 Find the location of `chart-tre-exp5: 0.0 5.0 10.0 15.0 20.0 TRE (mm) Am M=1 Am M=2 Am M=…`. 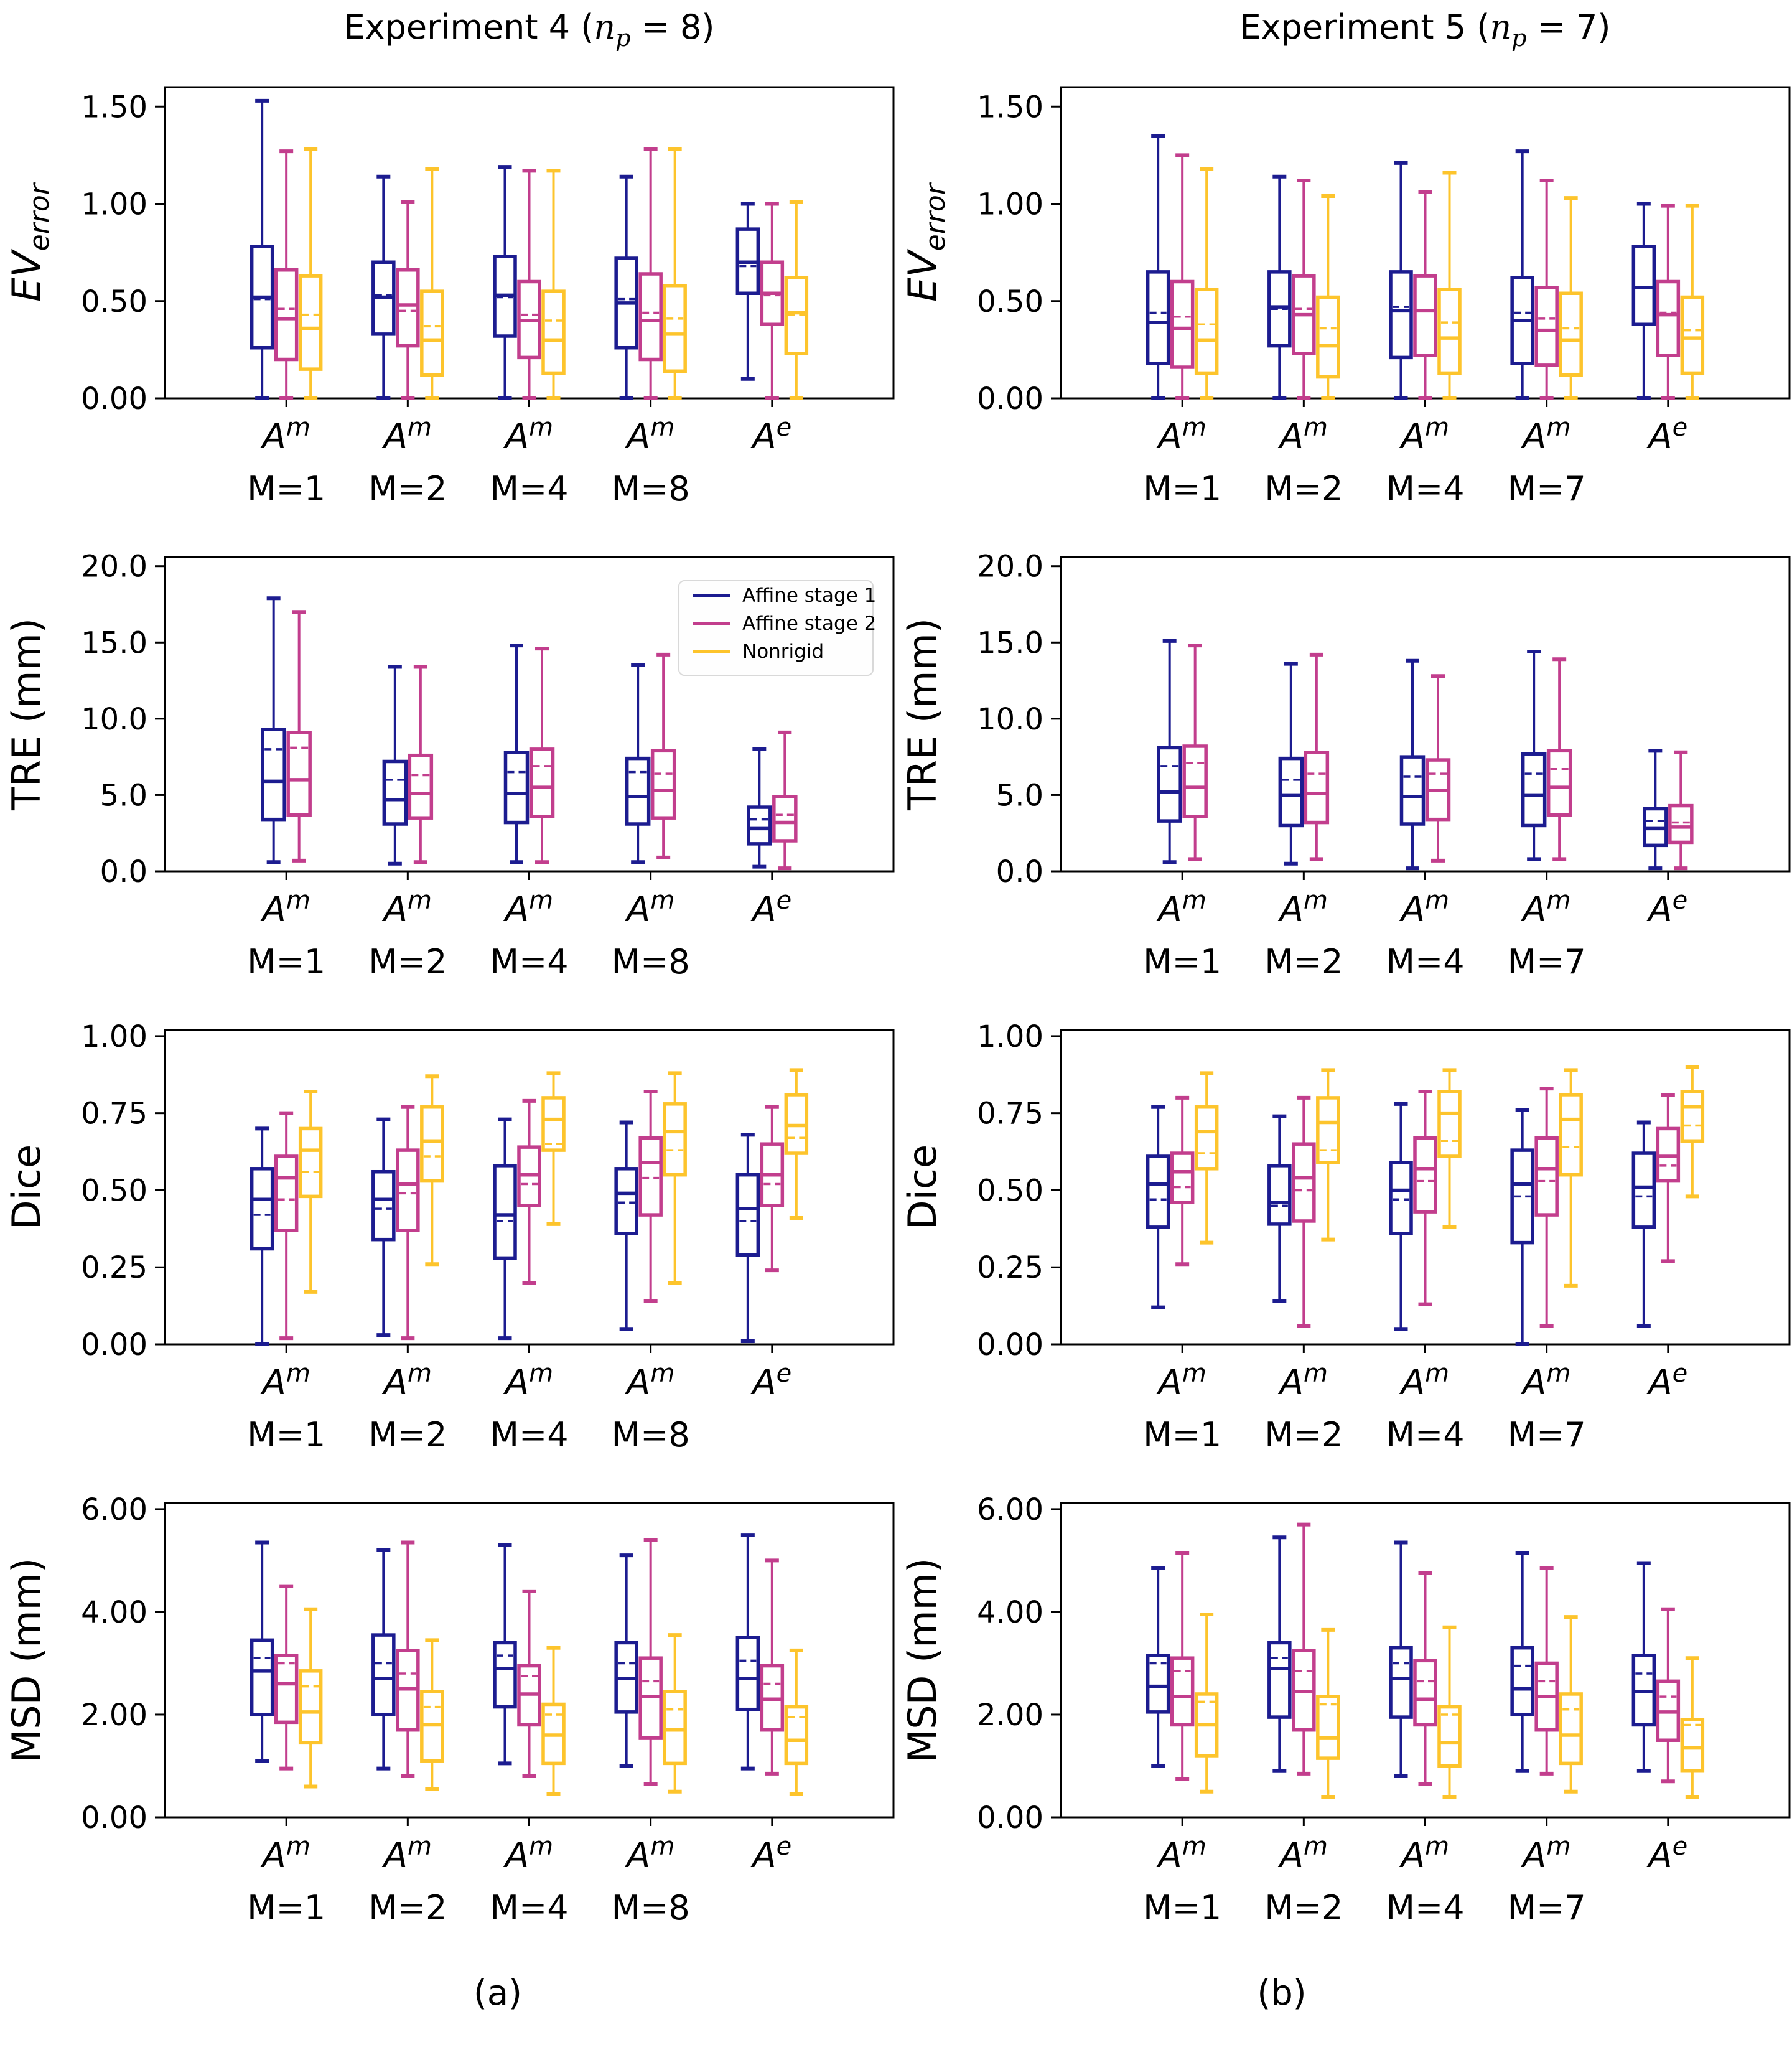

chart-tre-exp5: 0.0 5.0 10.0 15.0 20.0 TRE (mm) Am M=1 Am M=2 Am M=… is located at coordinates (1344, 771).